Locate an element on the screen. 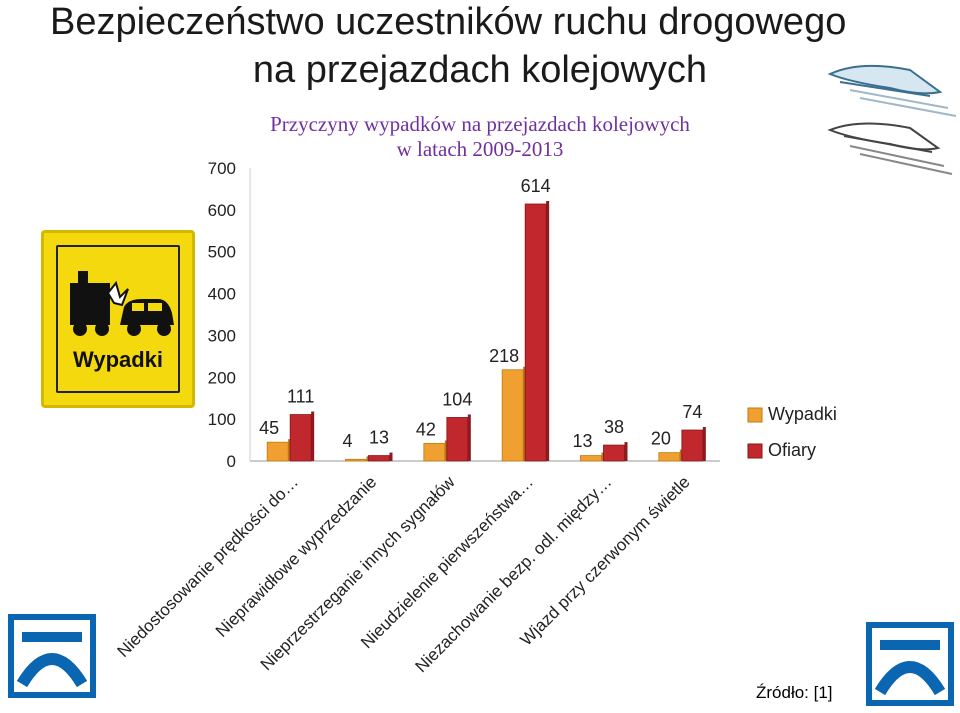 Image resolution: width=960 pixels, height=713 pixels. data-label: 38 is located at coordinates (614, 427).